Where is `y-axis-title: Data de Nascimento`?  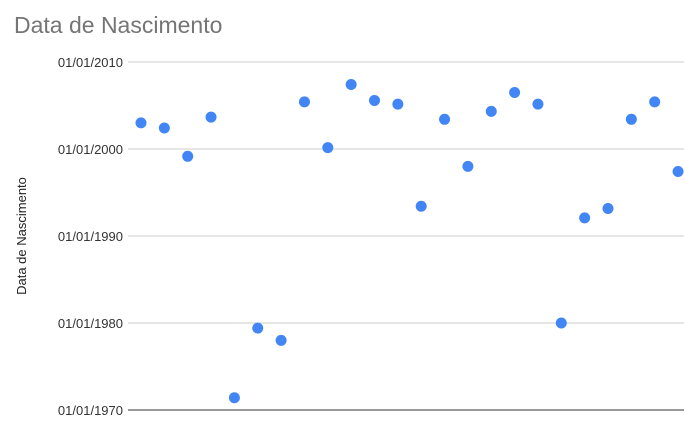 y-axis-title: Data de Nascimento is located at coordinates (21, 236).